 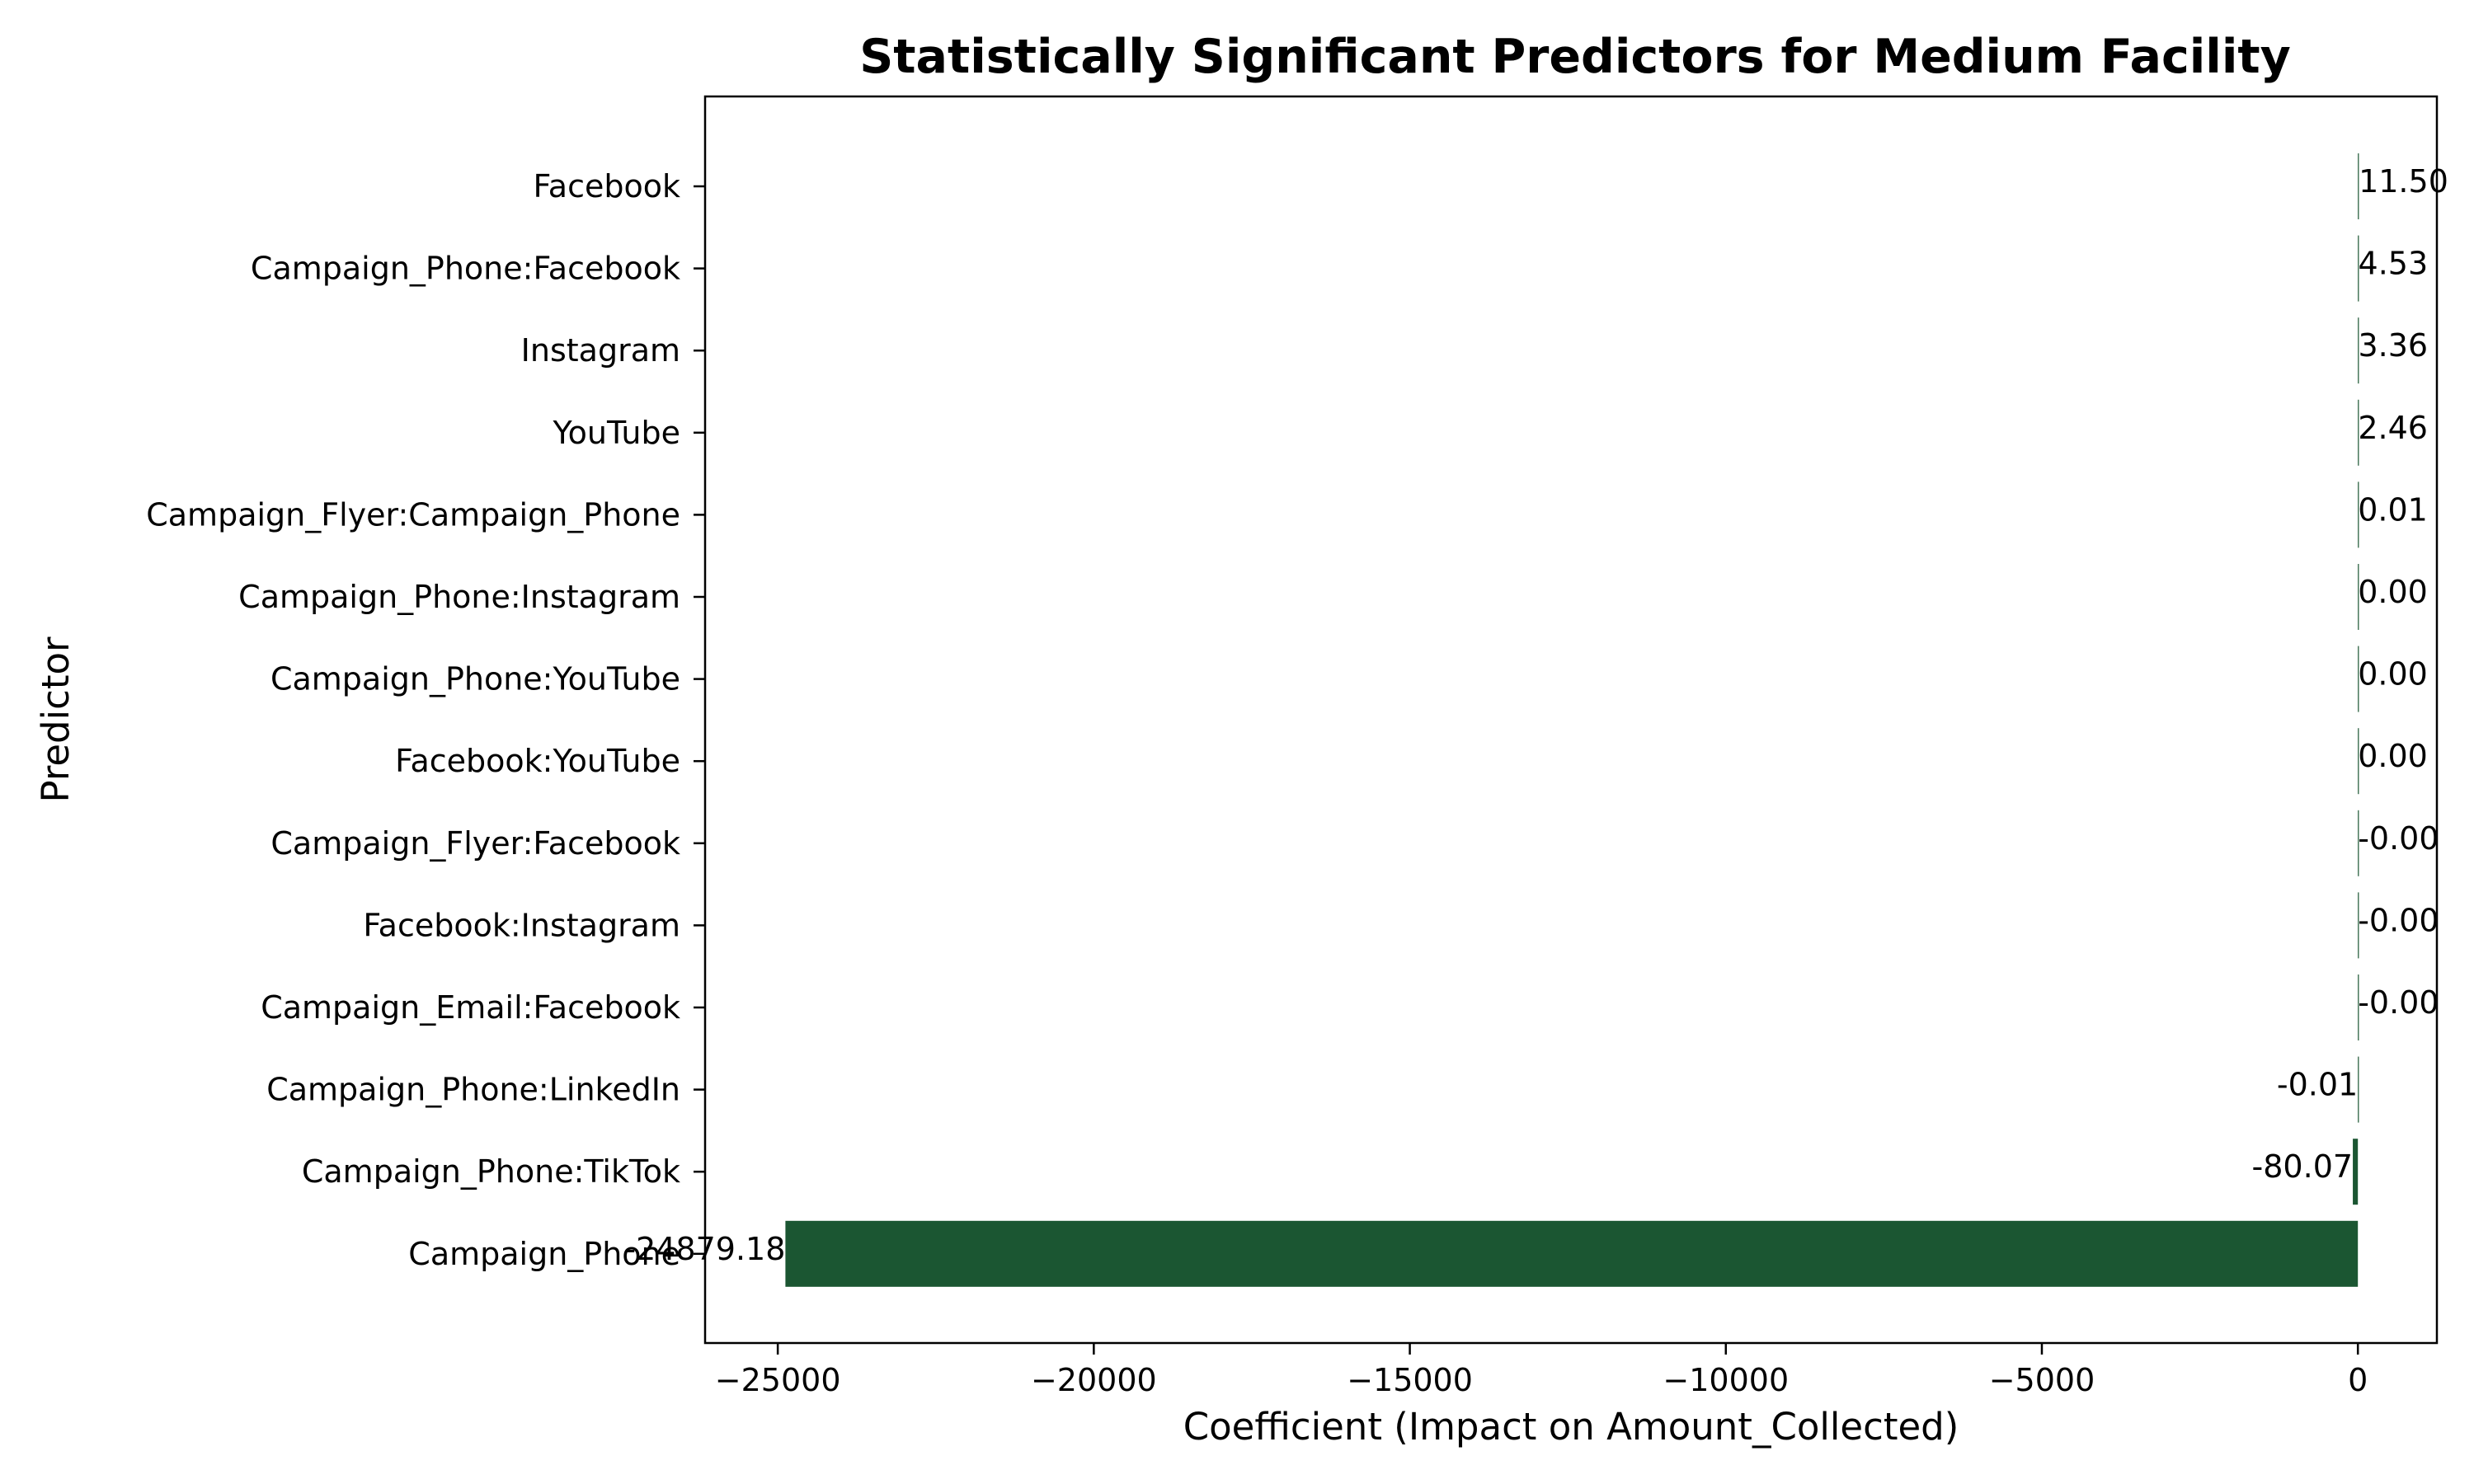 I want to click on data-label: 11.50, so click(x=2403, y=181).